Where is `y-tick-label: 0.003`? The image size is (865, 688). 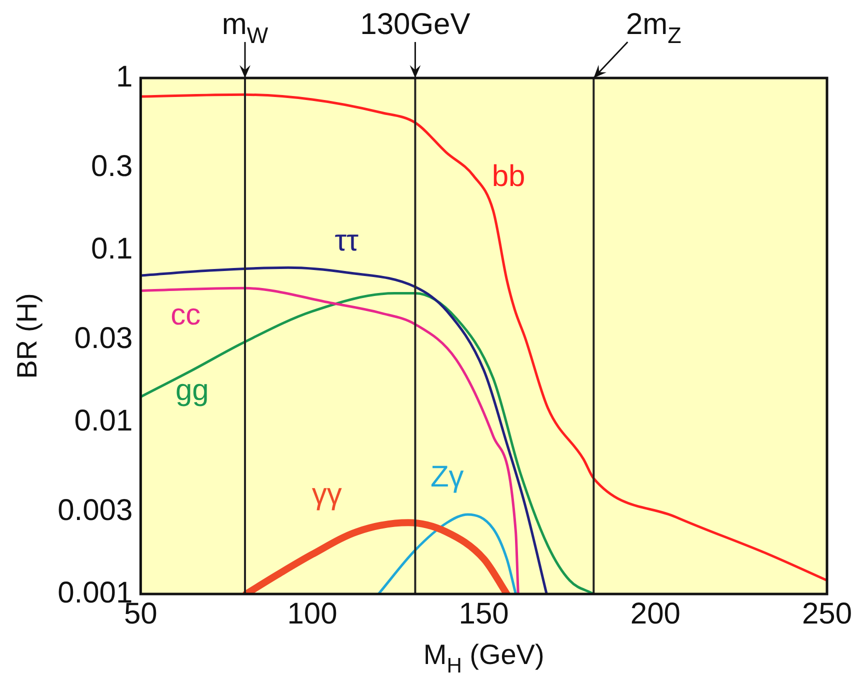
y-tick-label: 0.003 is located at coordinates (95, 511).